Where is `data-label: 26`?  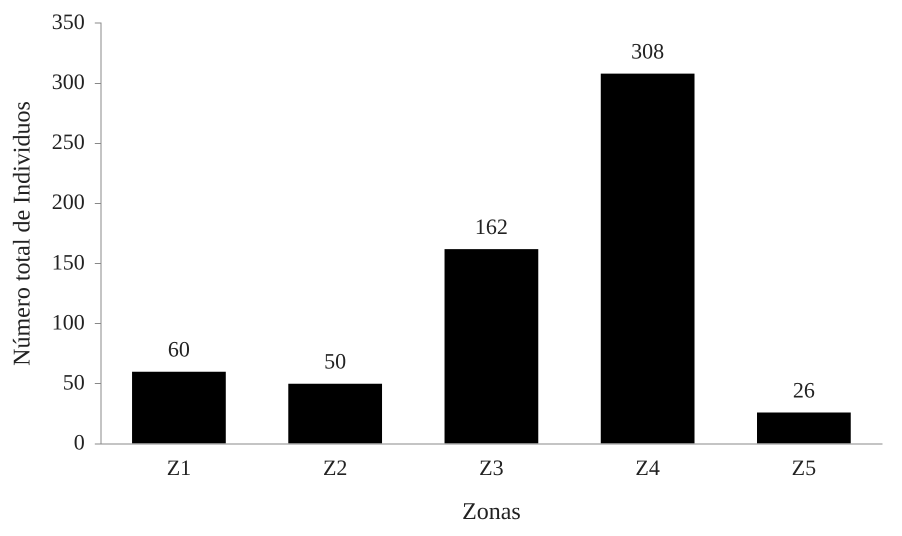 data-label: 26 is located at coordinates (803, 389).